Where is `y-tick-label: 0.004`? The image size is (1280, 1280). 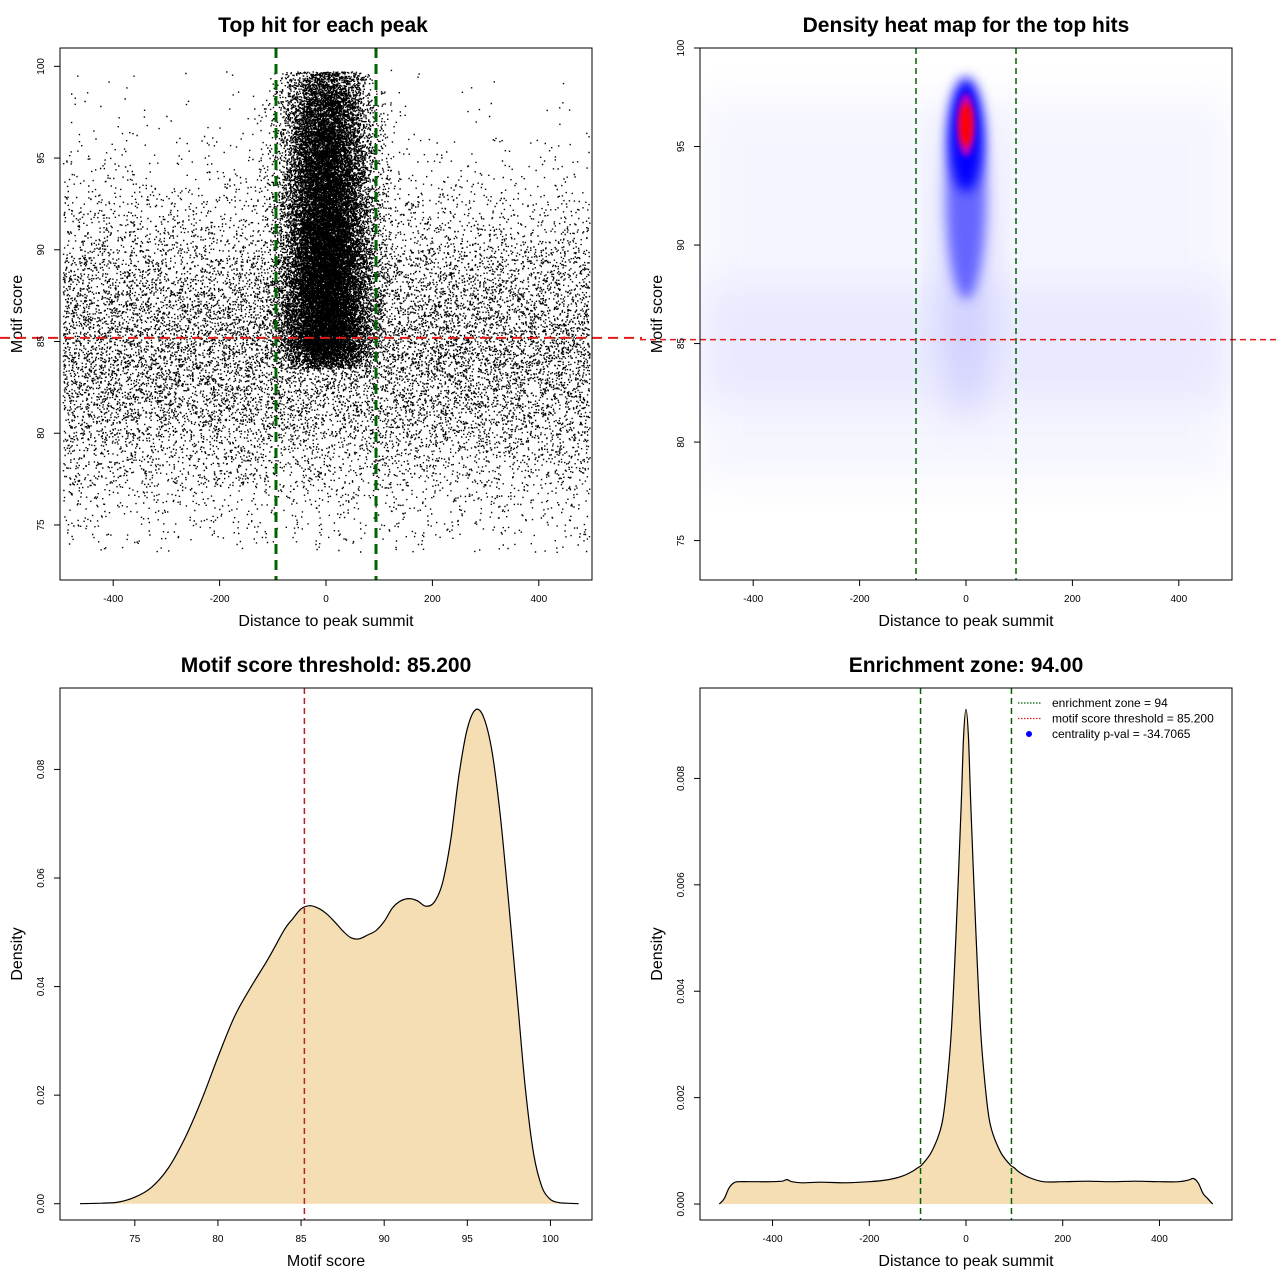 y-tick-label: 0.004 is located at coordinates (681, 990).